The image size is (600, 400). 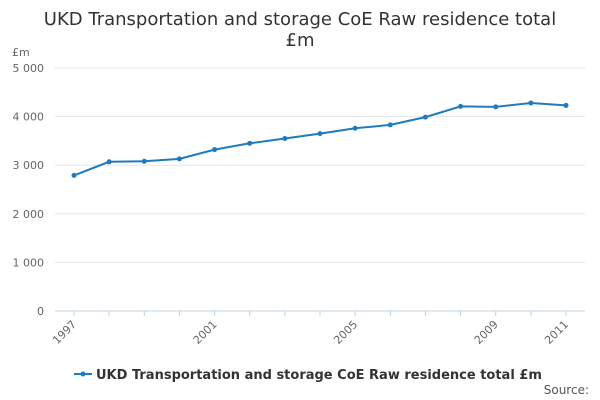 I want to click on y-tick-label: 0, so click(x=40, y=311).